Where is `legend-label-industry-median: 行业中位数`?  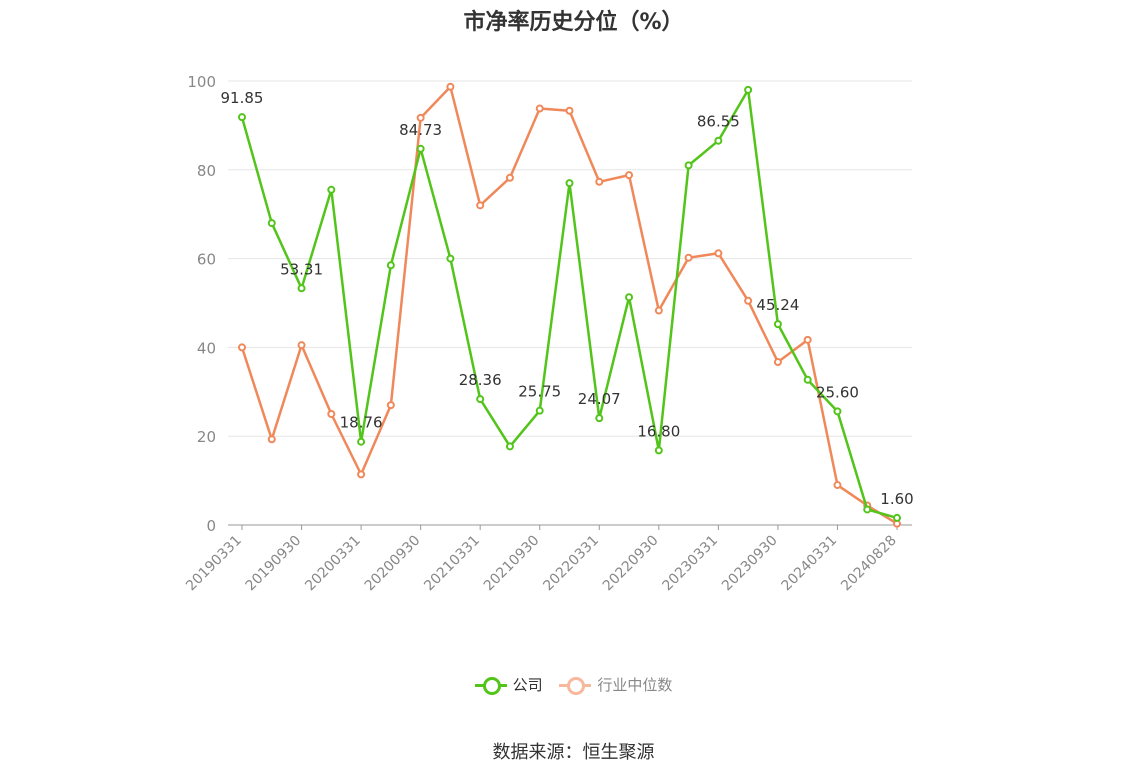 legend-label-industry-median: 行业中位数 is located at coordinates (635, 685).